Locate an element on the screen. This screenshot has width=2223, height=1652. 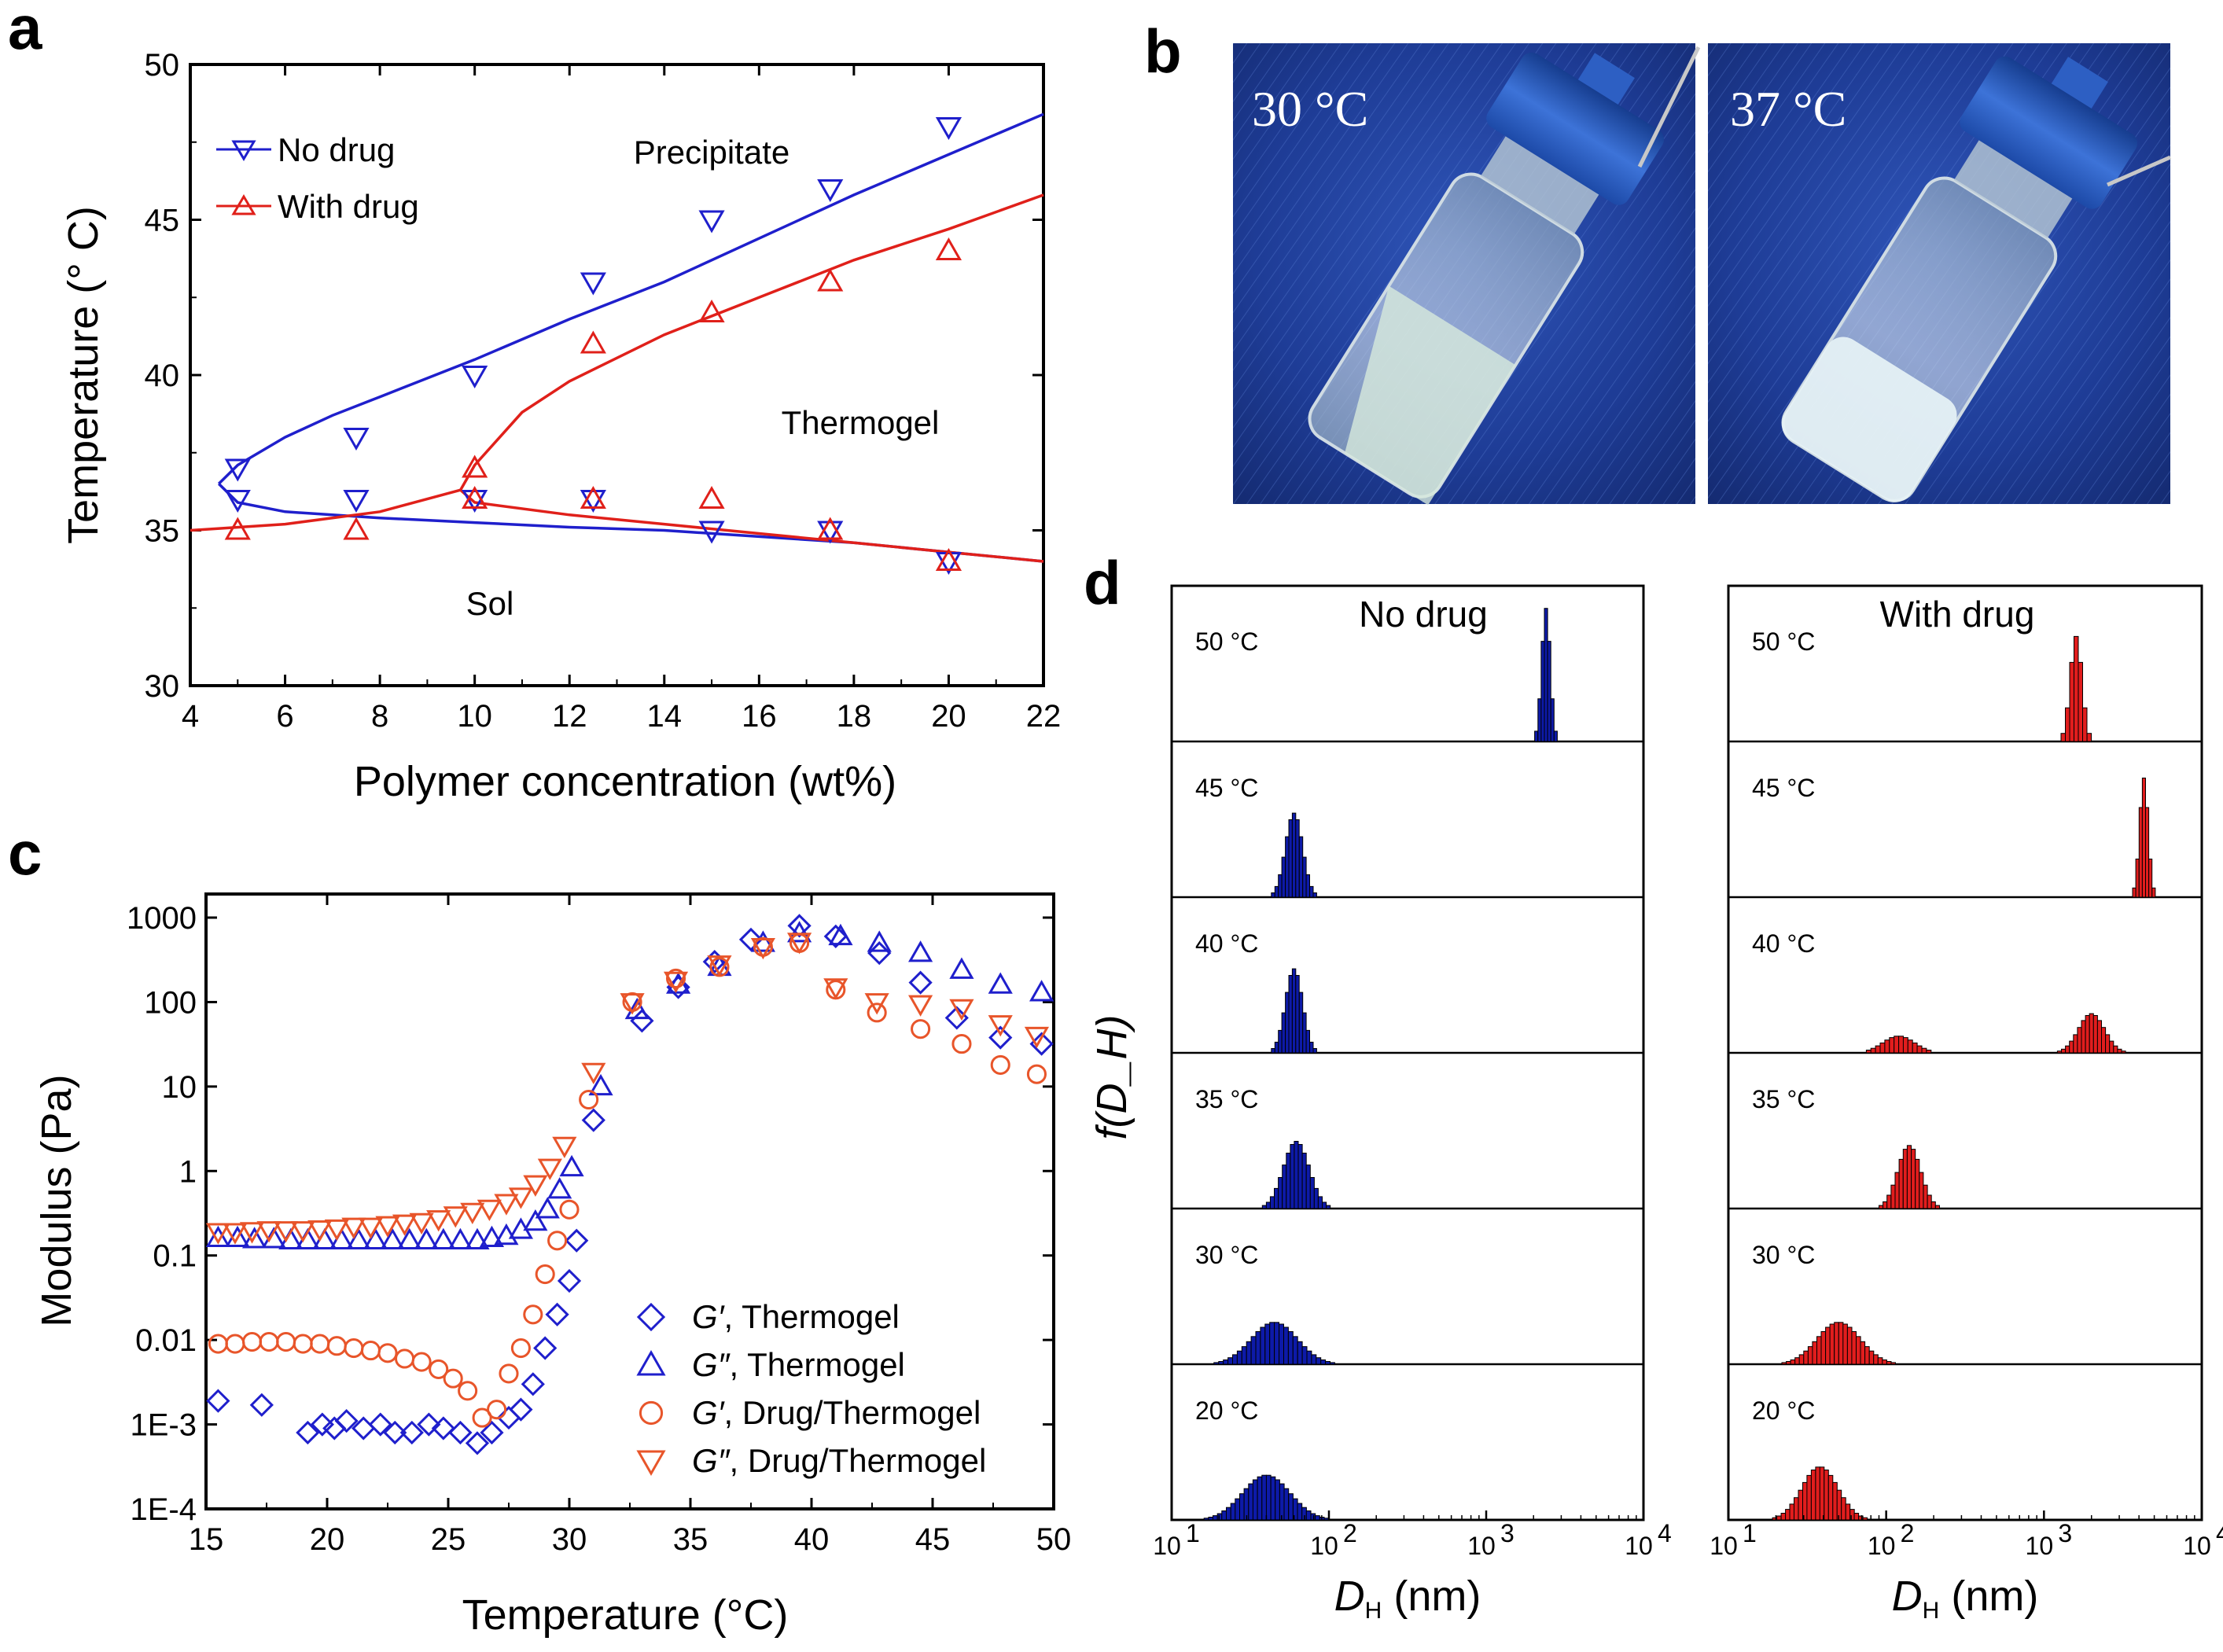
panel-label-b: b is located at coordinates (1163, 51).